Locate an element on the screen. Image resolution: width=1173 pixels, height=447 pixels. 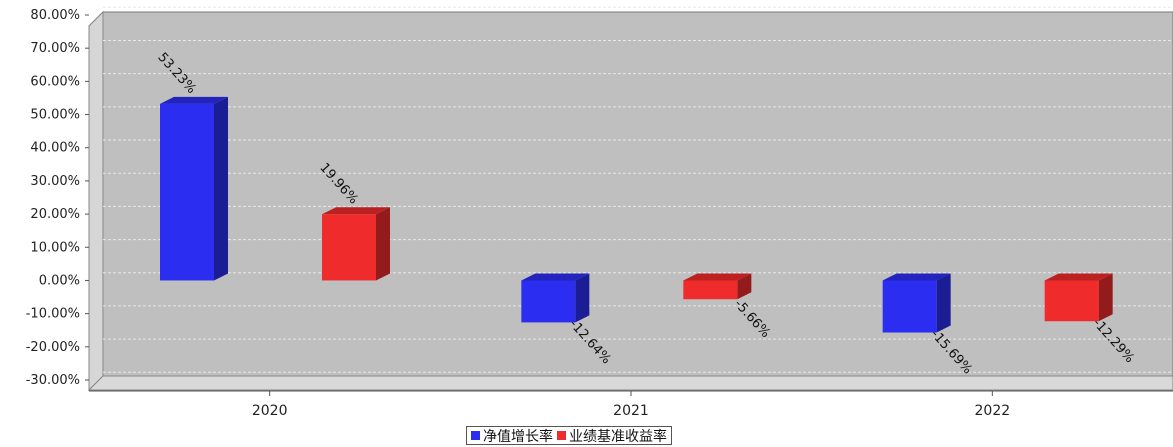
x-tick-label: 2021 is located at coordinates (631, 411).